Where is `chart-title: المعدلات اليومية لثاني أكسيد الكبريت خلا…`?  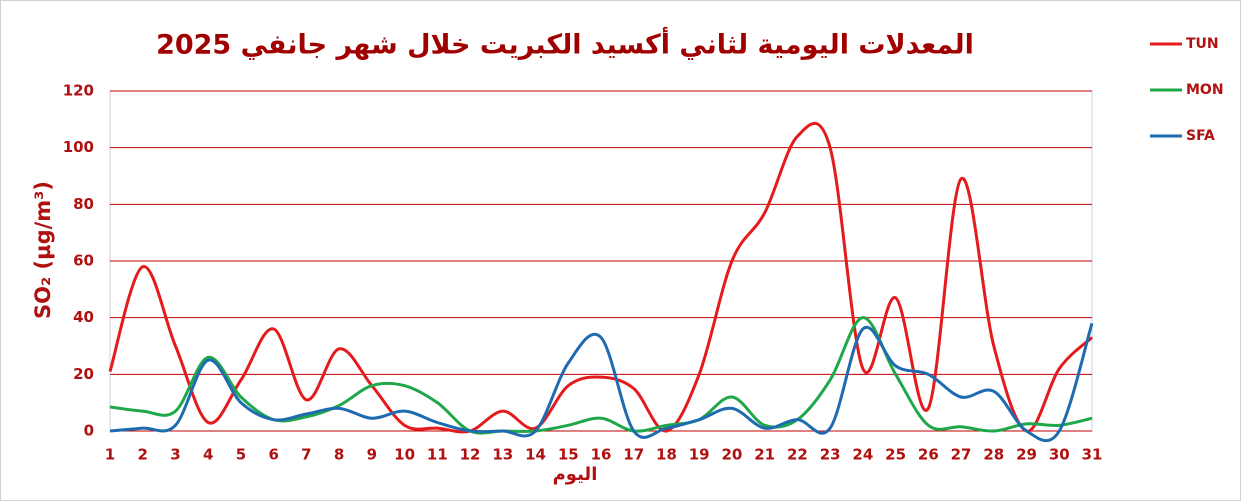 chart-title: المعدلات اليومية لثاني أكسيد الكبريت خلا… is located at coordinates (565, 44).